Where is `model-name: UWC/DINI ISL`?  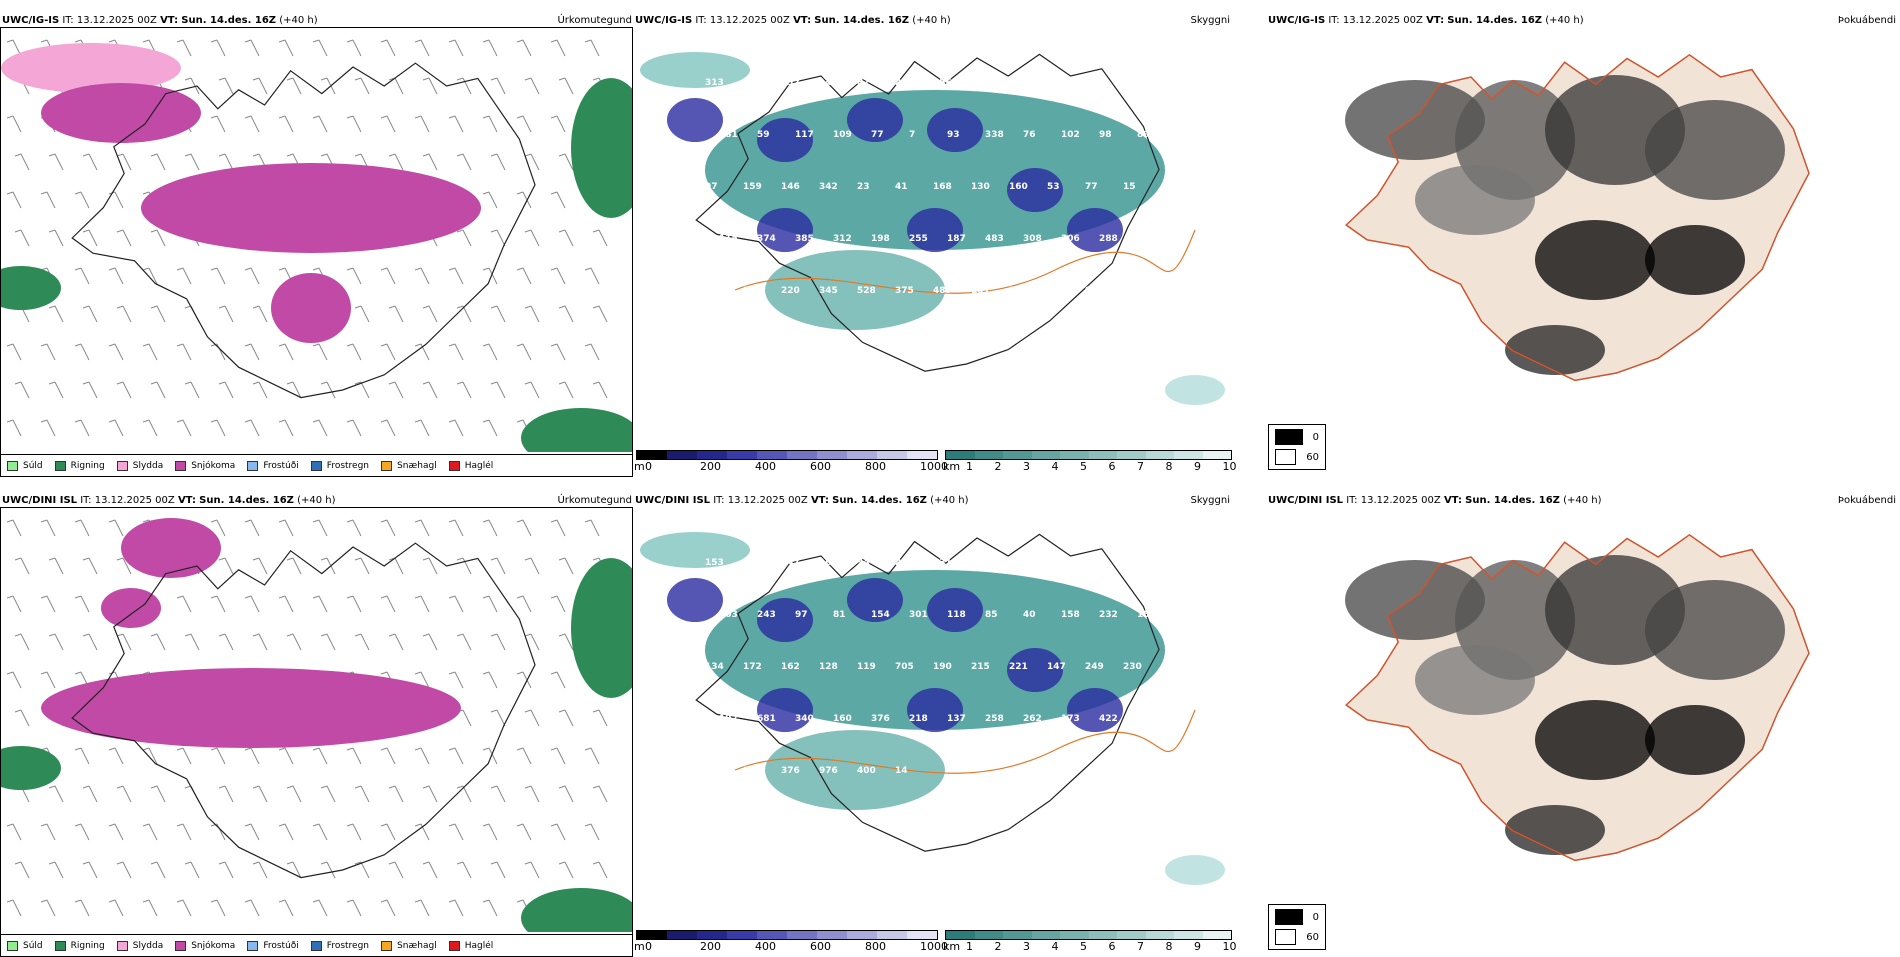
model-name: UWC/DINI ISL is located at coordinates (1306, 500).